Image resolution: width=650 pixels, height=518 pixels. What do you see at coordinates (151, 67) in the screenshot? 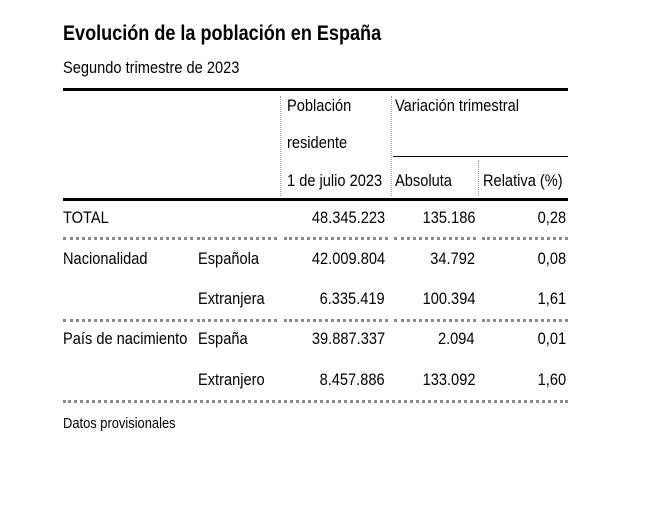
I see `table-subtitle: Segundo trimestre de 2023` at bounding box center [151, 67].